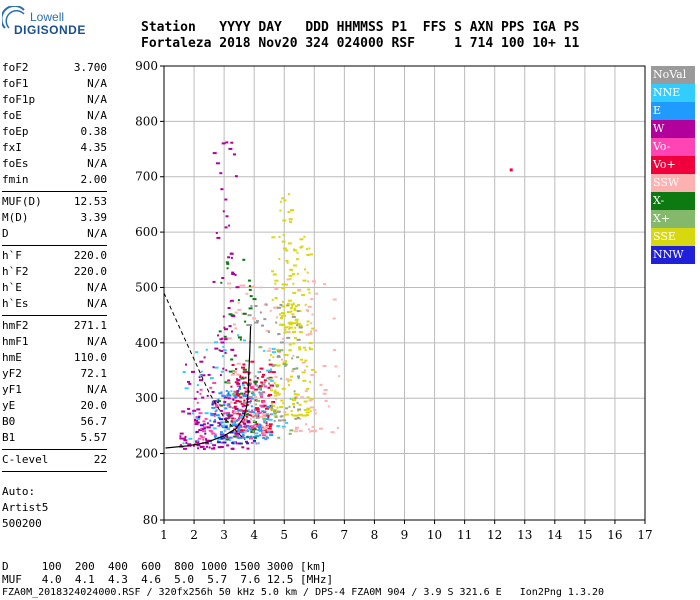 This screenshot has height=600, width=700. What do you see at coordinates (164, 535) in the screenshot?
I see `x-tick-label: 1` at bounding box center [164, 535].